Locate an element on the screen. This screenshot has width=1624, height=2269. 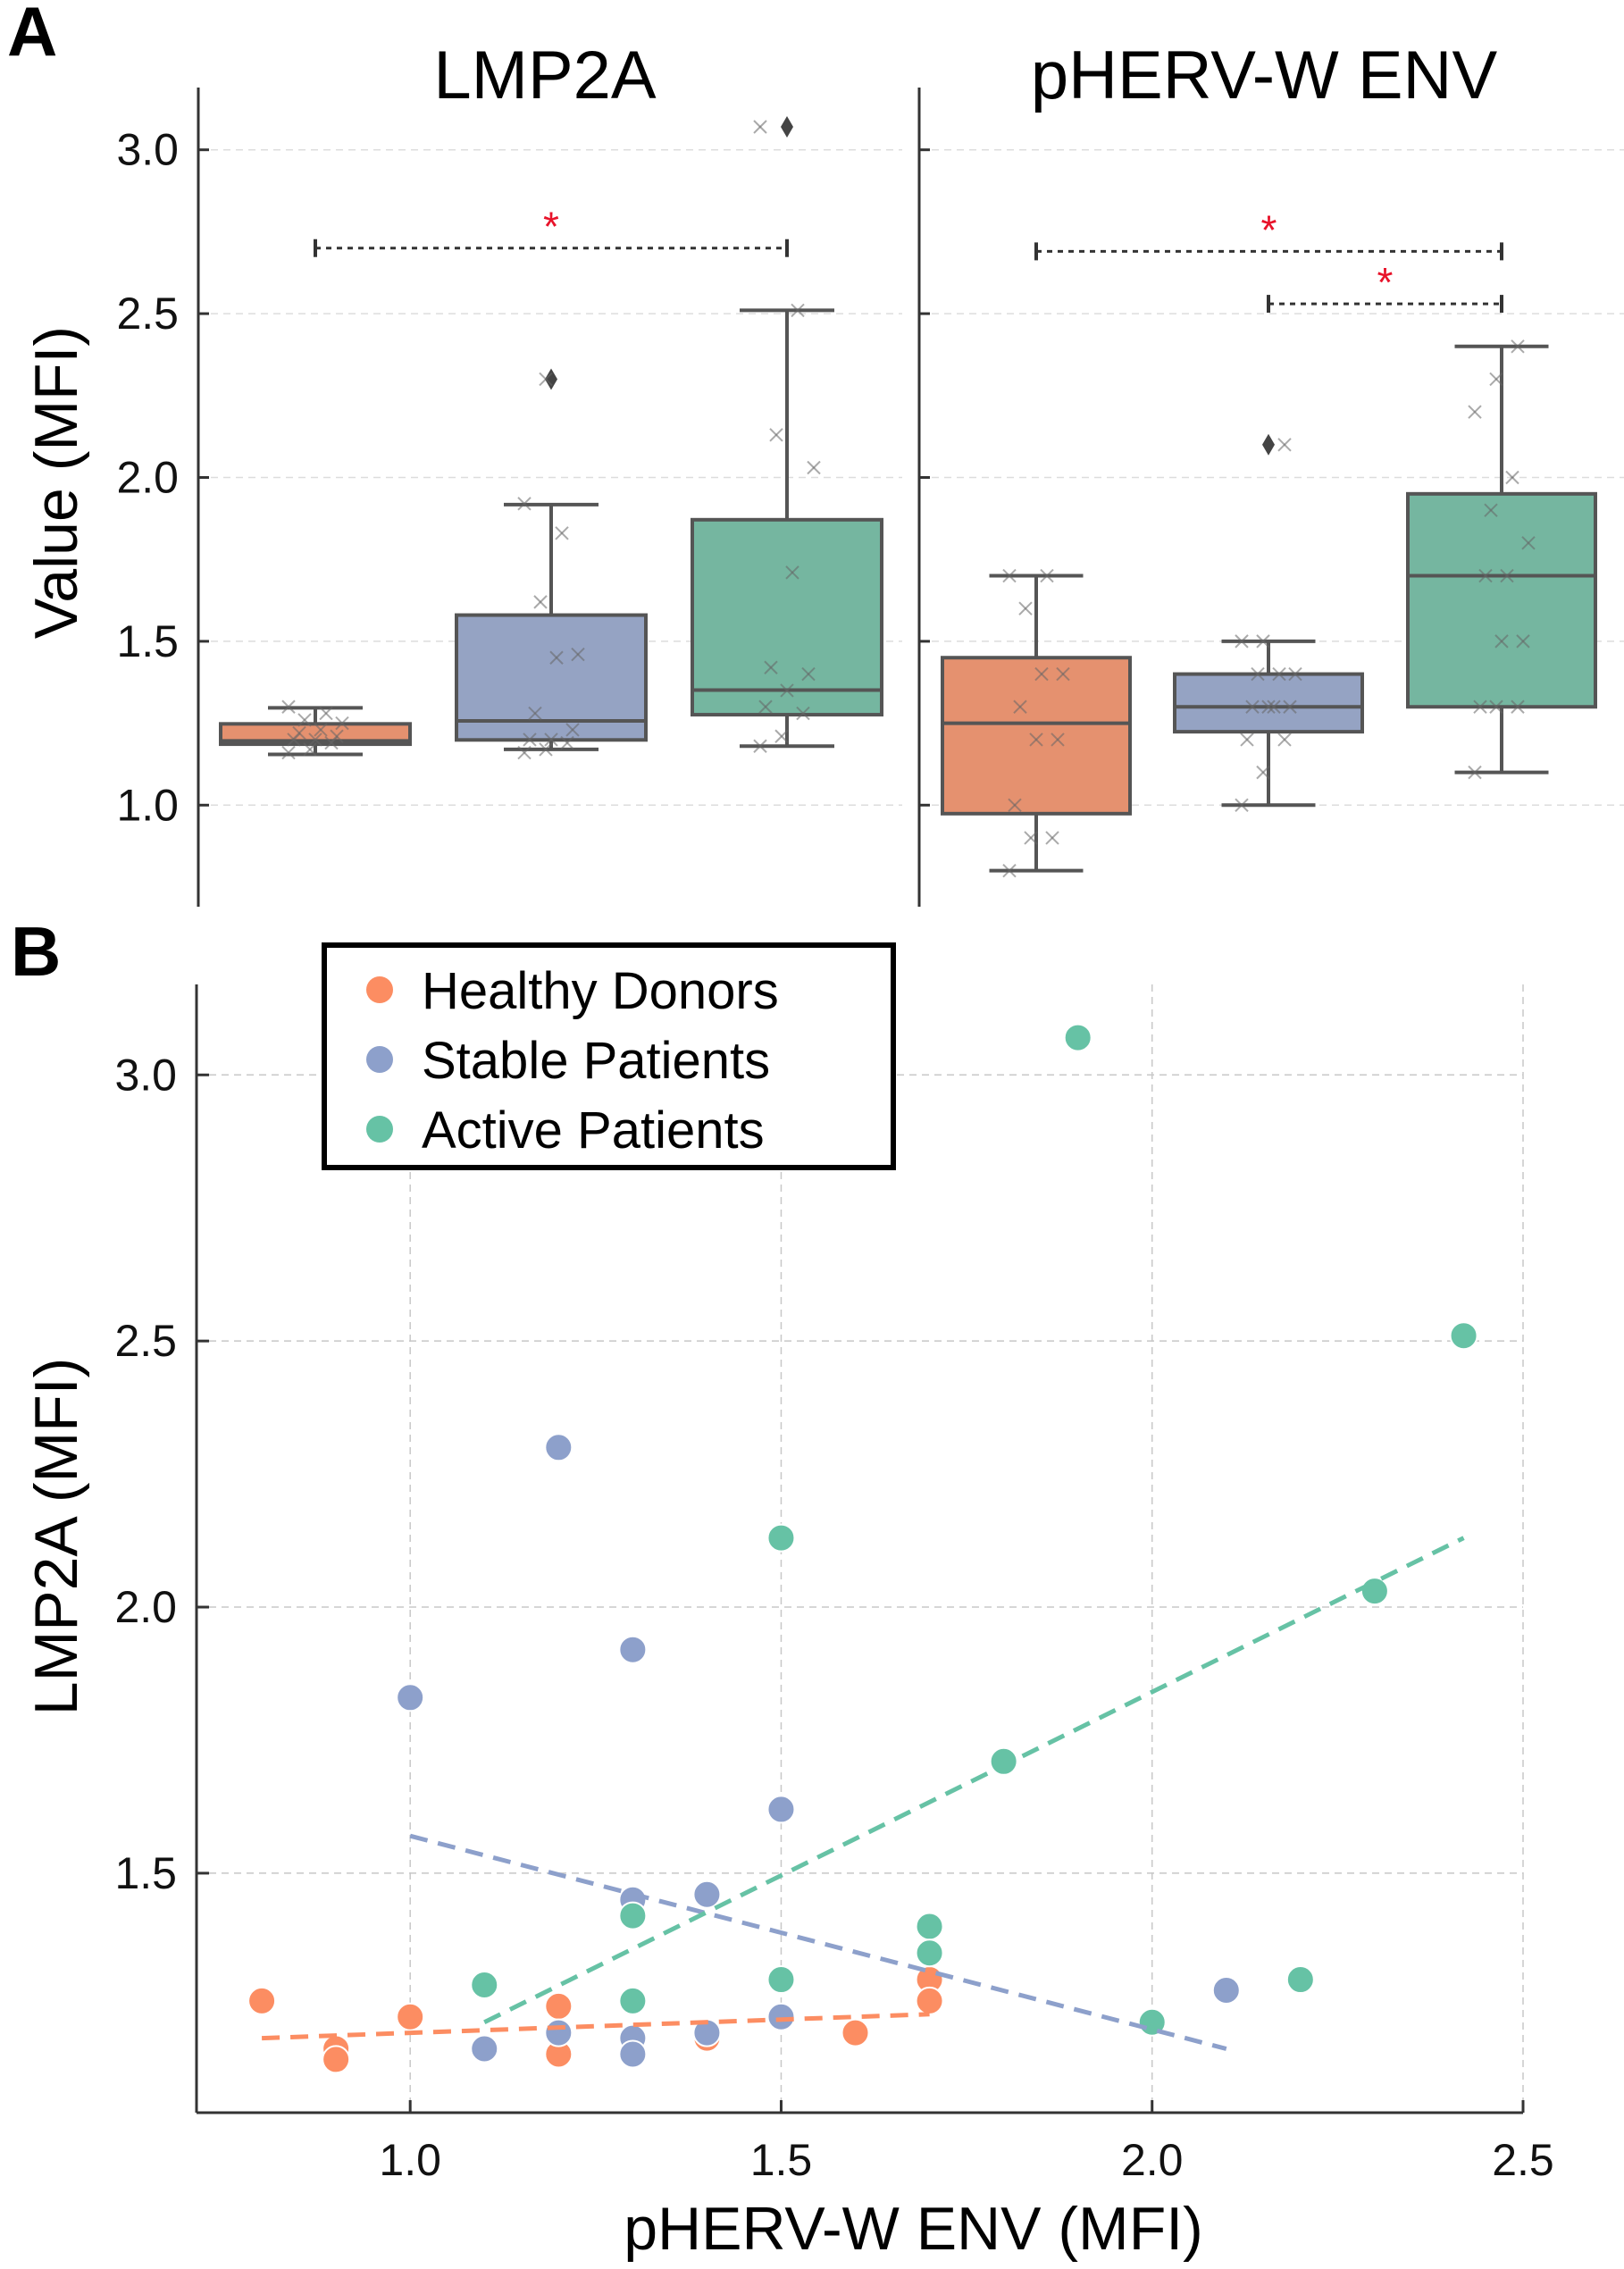
box-stable-patients is located at coordinates (552, 564).